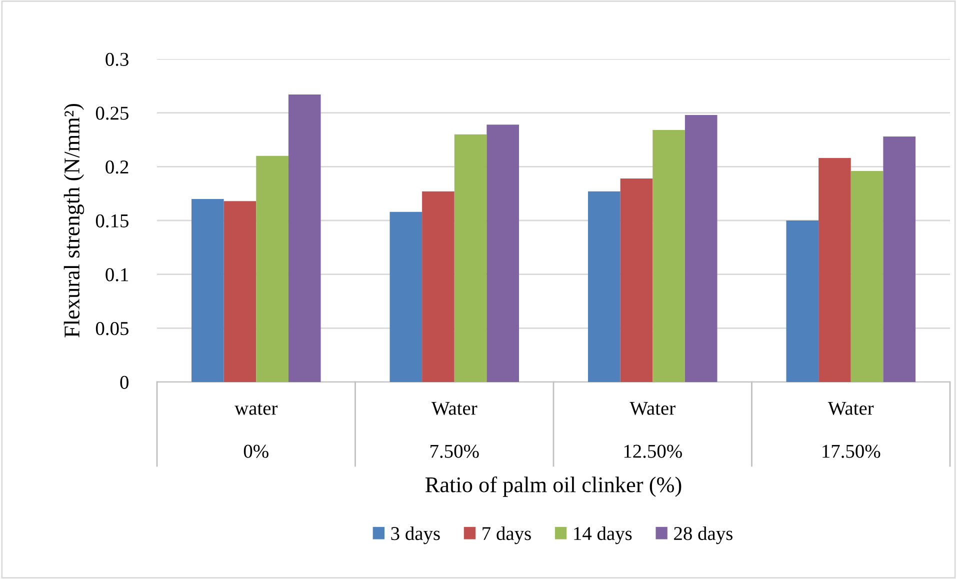 The image size is (957, 579). I want to click on category-label: Water 12.50%, so click(653, 430).